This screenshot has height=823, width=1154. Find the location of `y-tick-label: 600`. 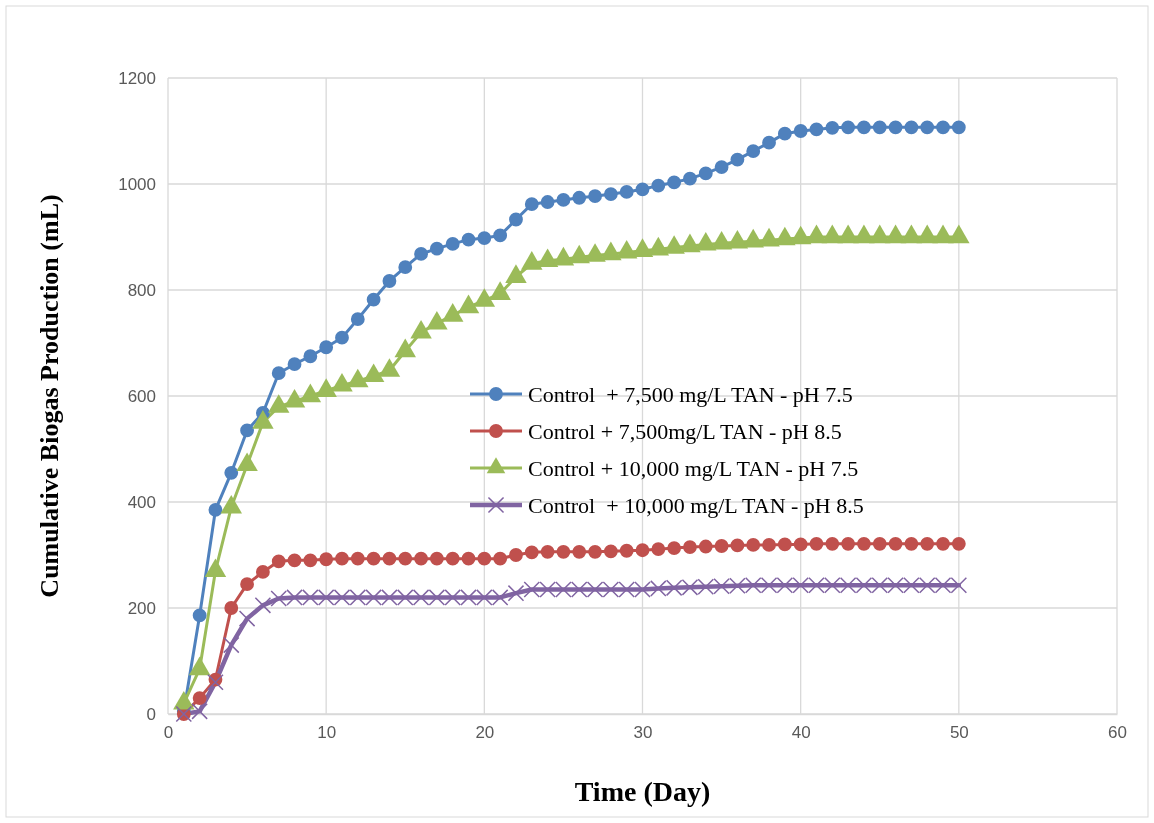

y-tick-label: 600 is located at coordinates (141, 396).